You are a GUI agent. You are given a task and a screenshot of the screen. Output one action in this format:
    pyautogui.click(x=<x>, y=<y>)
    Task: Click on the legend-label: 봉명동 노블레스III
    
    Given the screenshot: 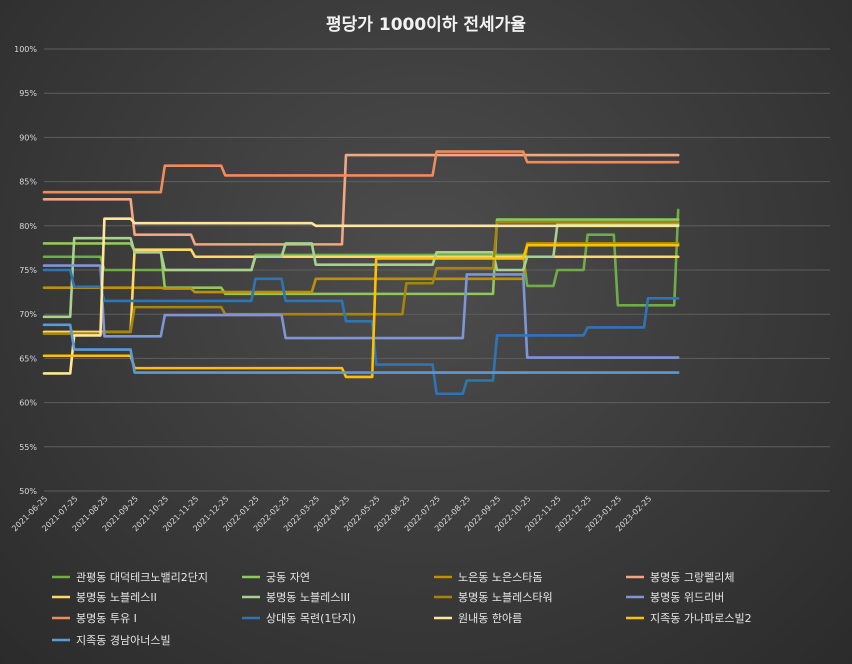 What is the action you would take?
    pyautogui.click(x=308, y=597)
    